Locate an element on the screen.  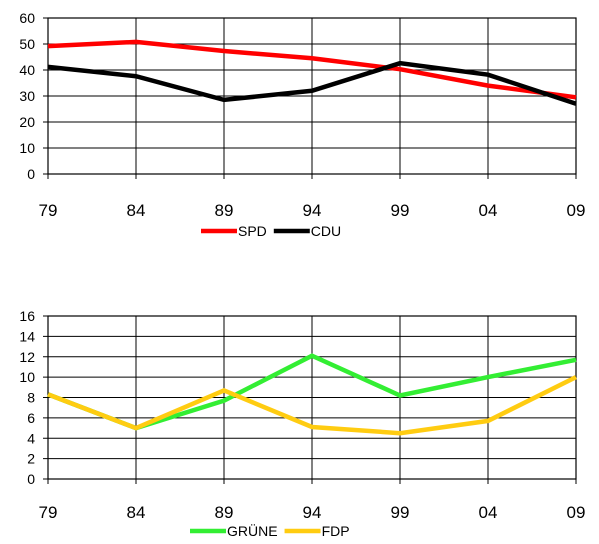
legend-label: SPD is located at coordinates (252, 231).